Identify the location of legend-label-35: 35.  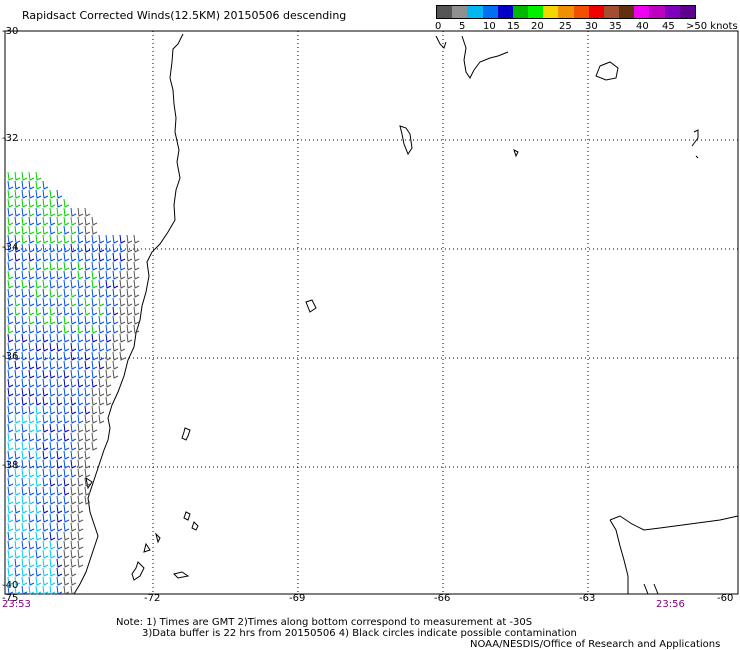
(615, 26).